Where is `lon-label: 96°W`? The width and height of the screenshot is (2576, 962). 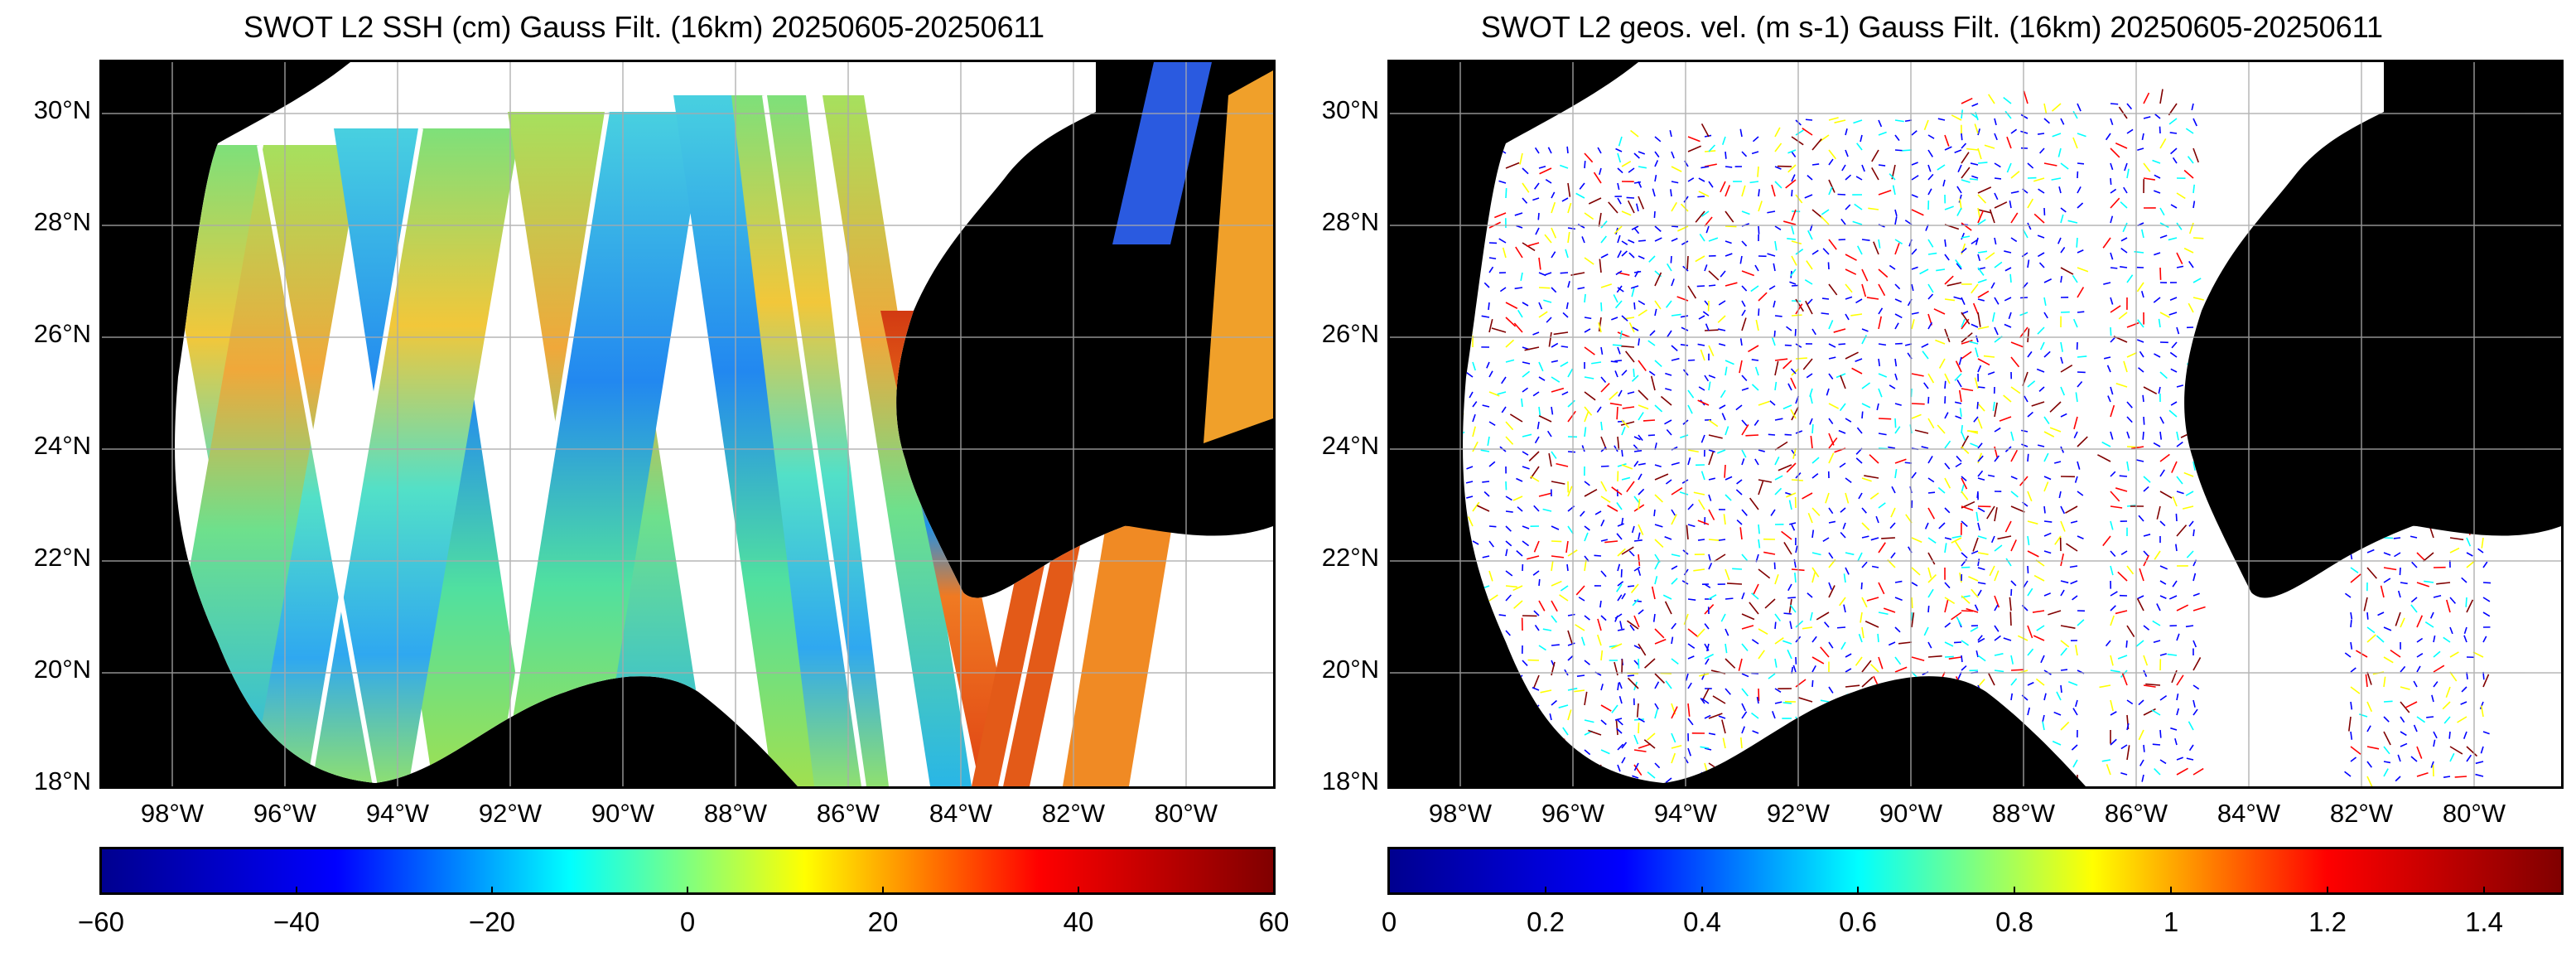
lon-label: 96°W is located at coordinates (1573, 813).